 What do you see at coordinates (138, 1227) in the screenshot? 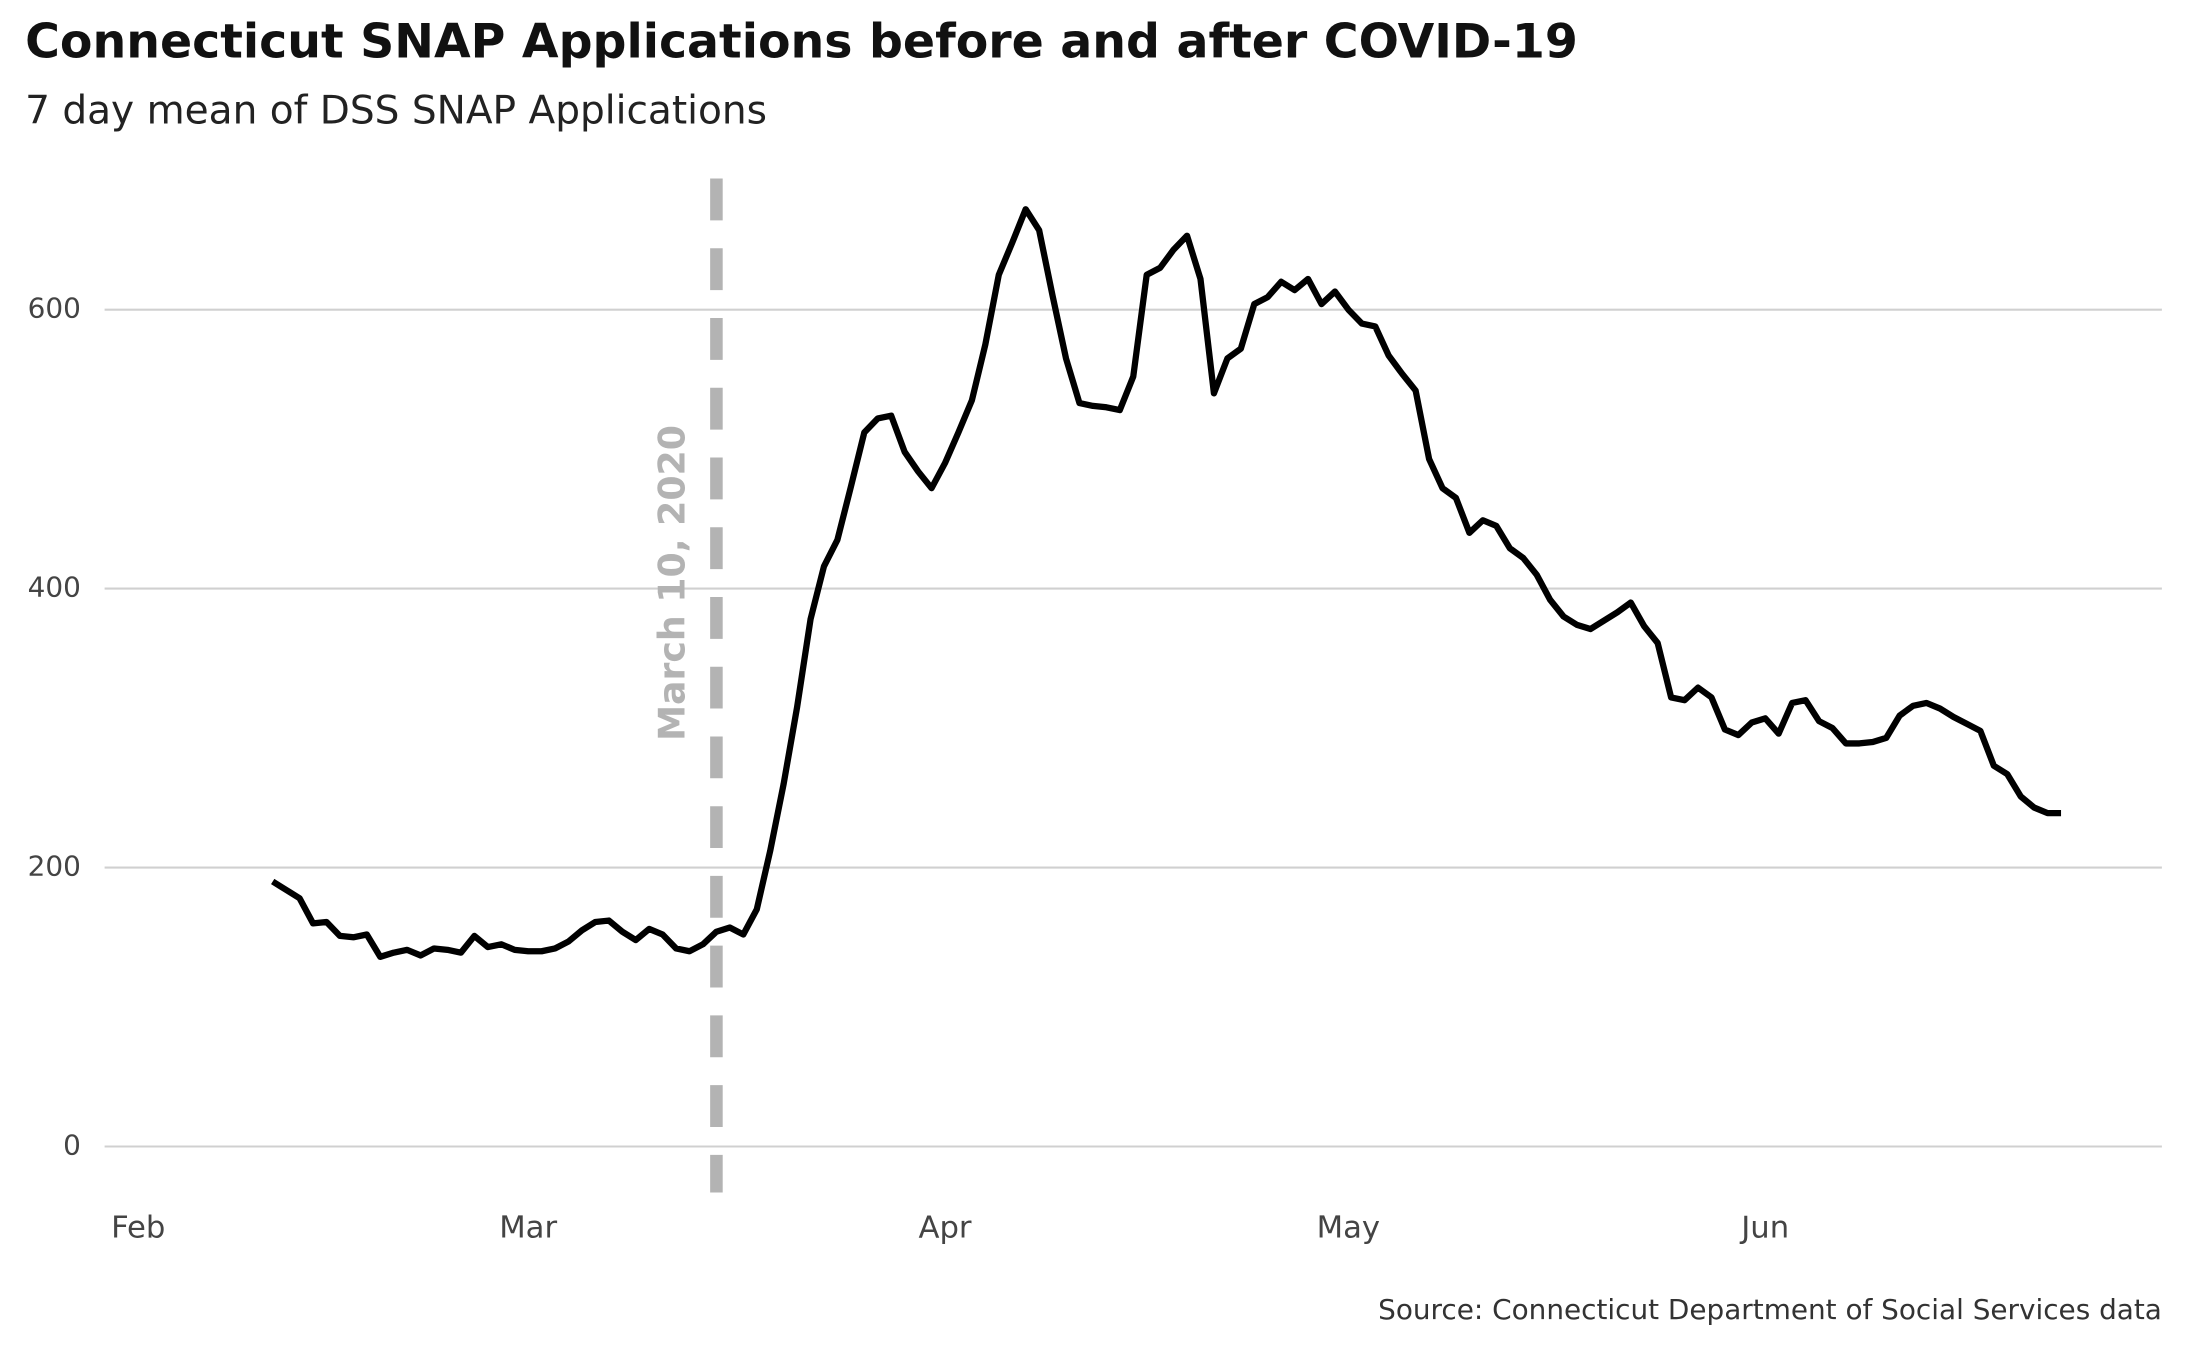
I see `x-tick-label: Feb` at bounding box center [138, 1227].